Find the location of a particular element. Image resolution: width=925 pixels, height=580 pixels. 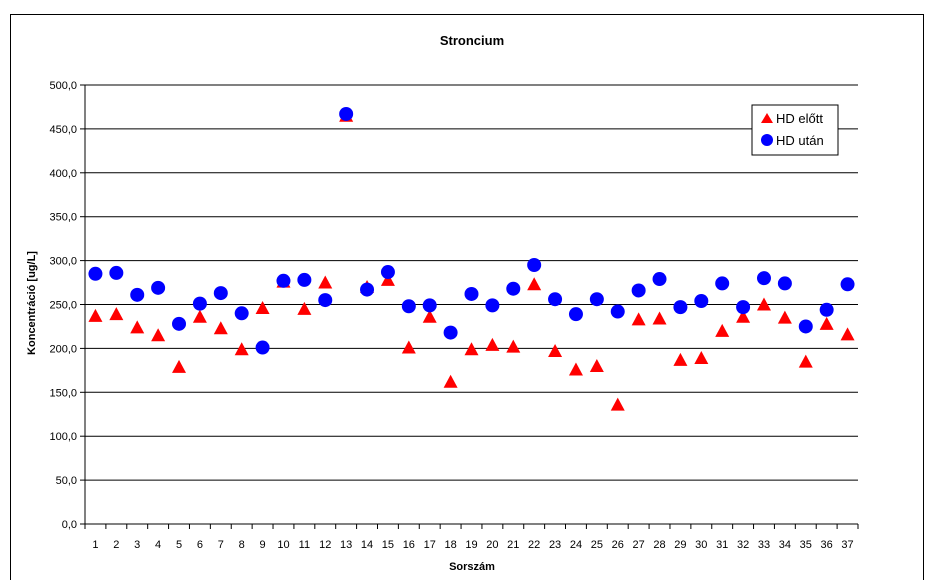

y-tick-label: 0,0 is located at coordinates (69, 525).